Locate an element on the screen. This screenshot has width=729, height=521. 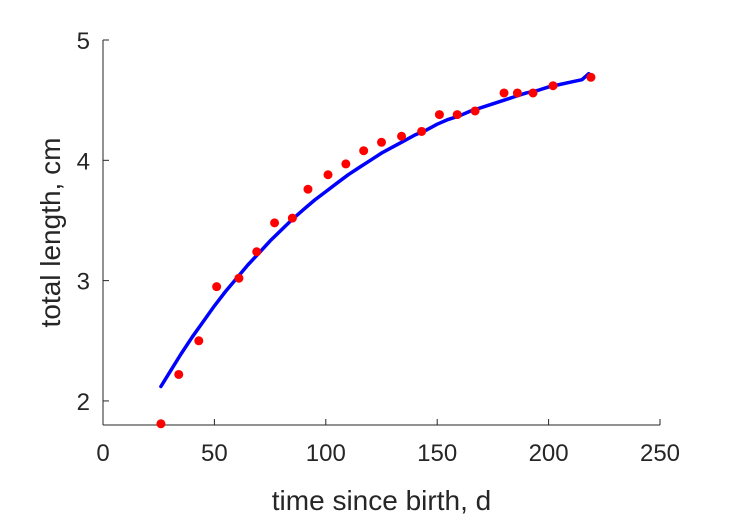
x-ticks: 0 50 100 150 200 250 is located at coordinates (388, 443).